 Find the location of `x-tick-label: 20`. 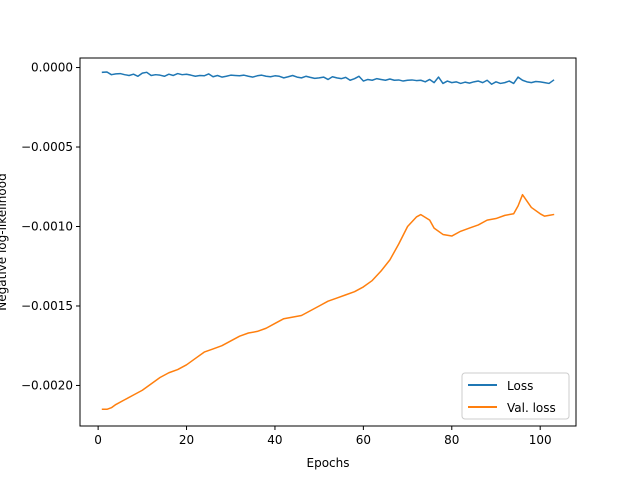

x-tick-label: 20 is located at coordinates (186, 440).